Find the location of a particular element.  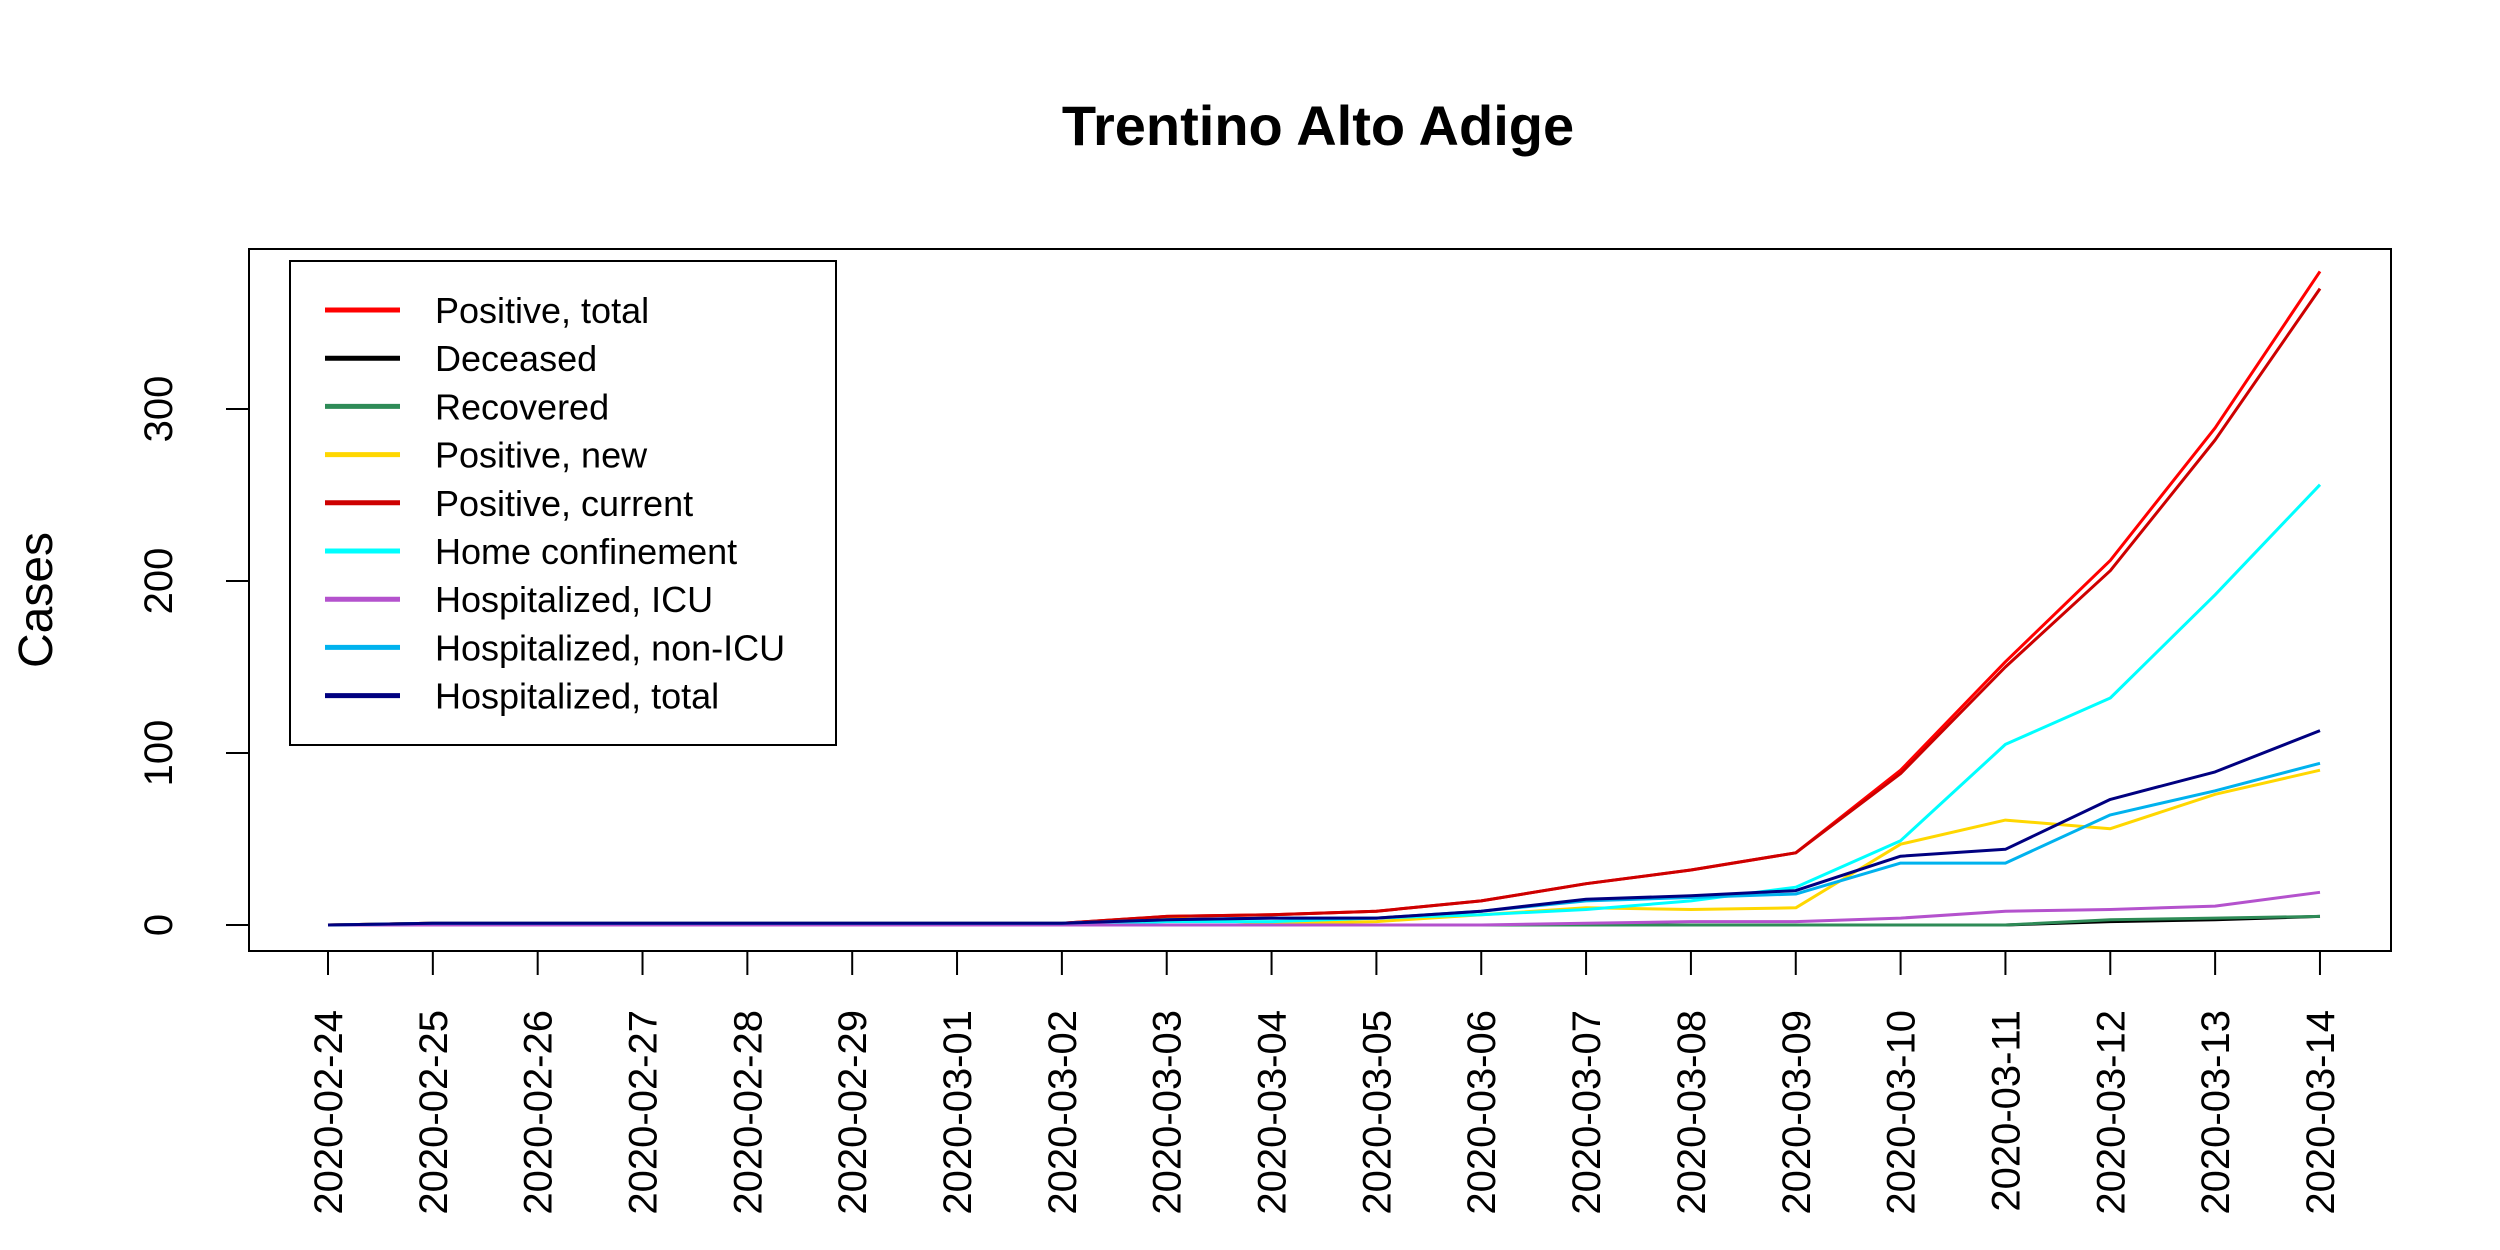

x-tick-label: 2020-03-02 is located at coordinates (1063, 1112).